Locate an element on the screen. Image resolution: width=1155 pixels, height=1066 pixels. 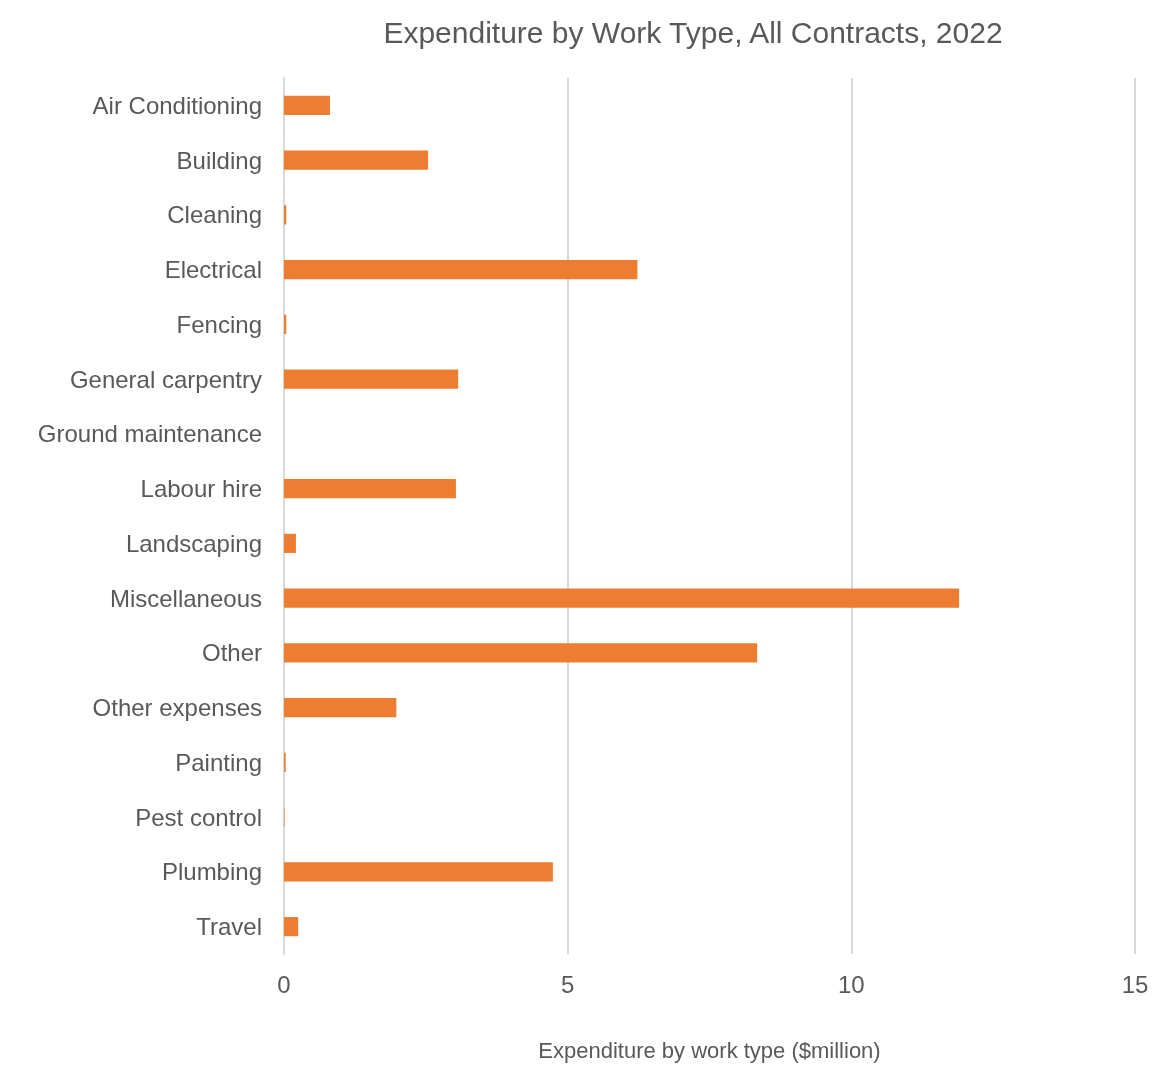
y-tick-label: Building is located at coordinates (219, 160).